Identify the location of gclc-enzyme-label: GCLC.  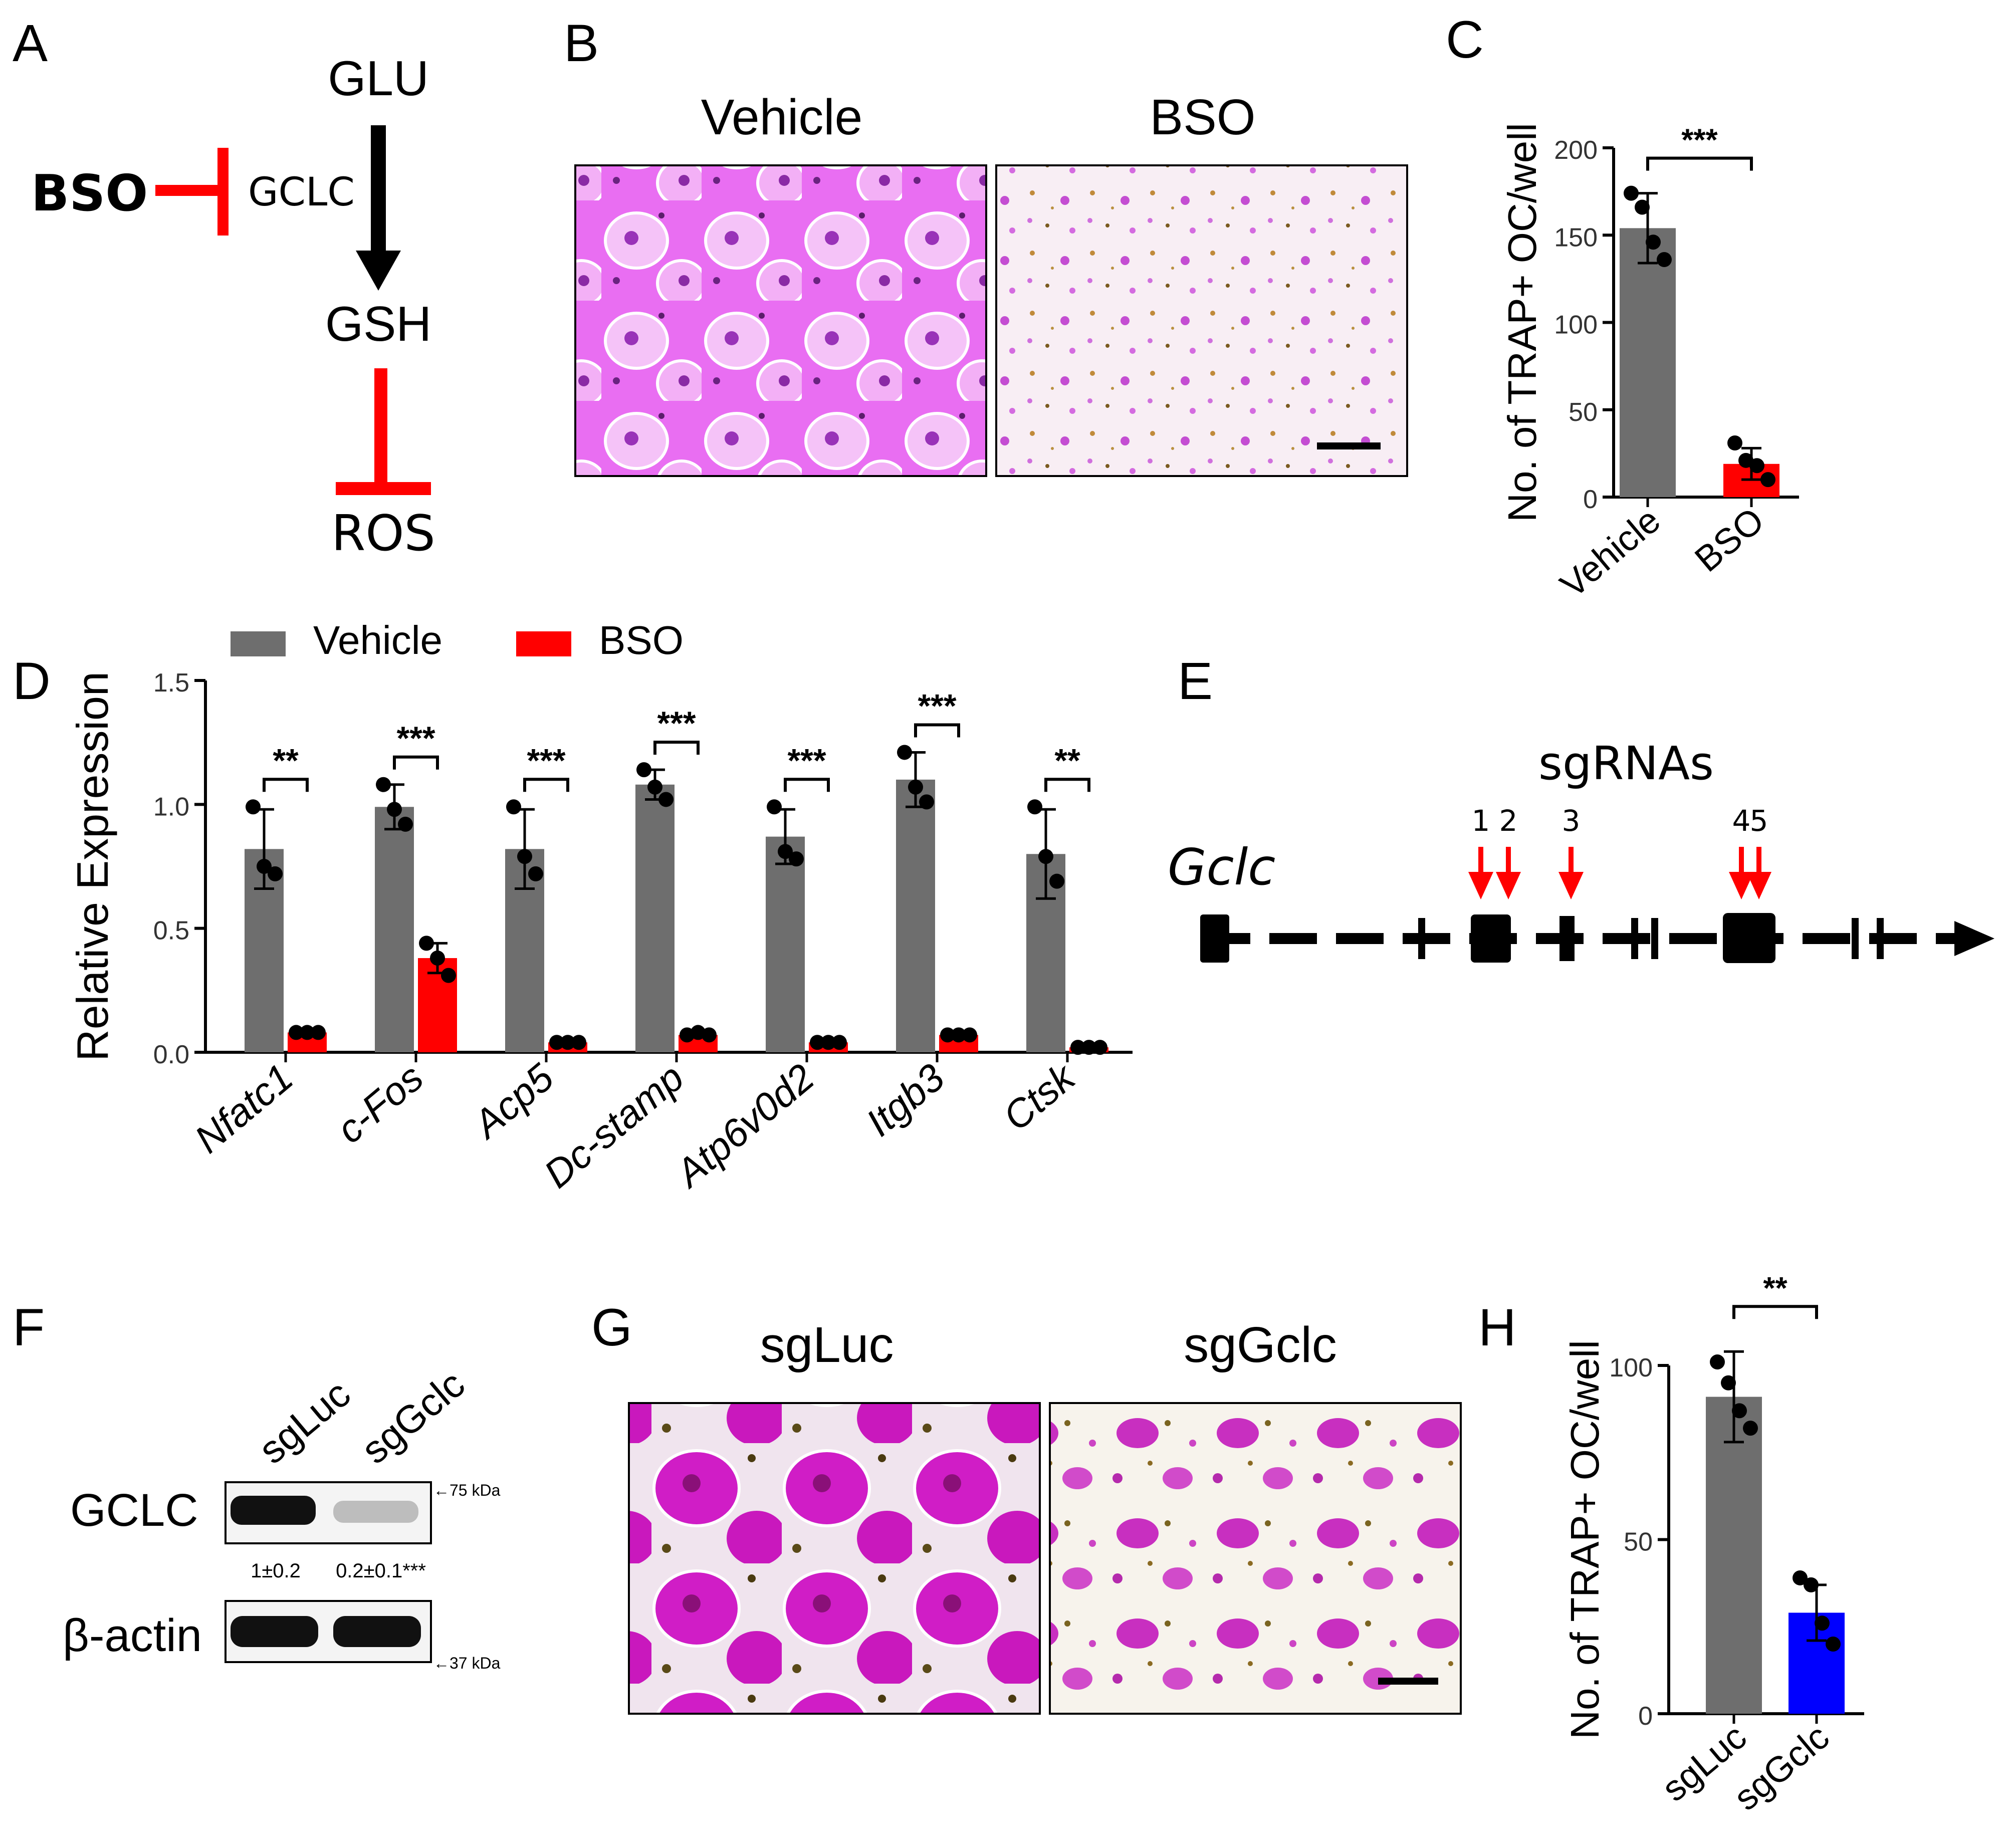
(301, 192).